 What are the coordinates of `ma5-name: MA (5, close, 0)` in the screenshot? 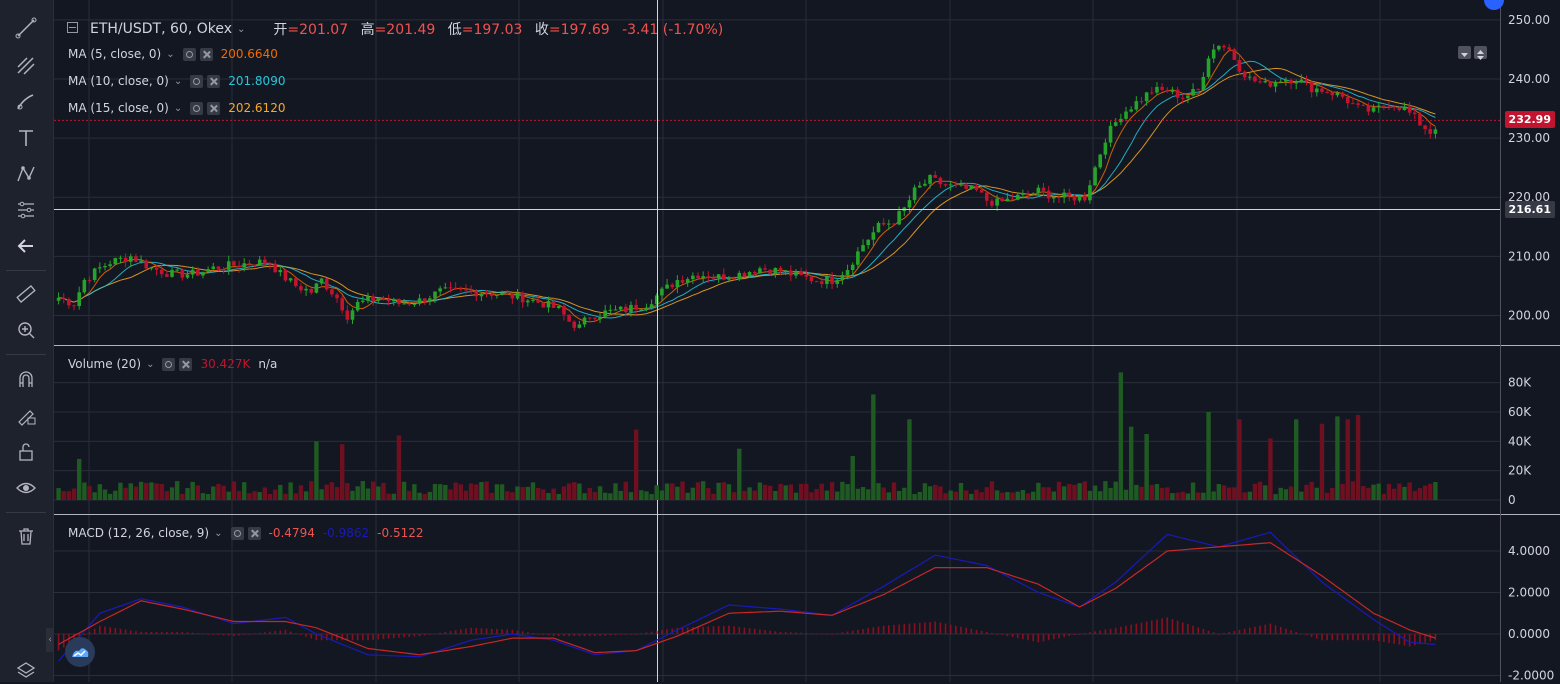 It's located at (115, 54).